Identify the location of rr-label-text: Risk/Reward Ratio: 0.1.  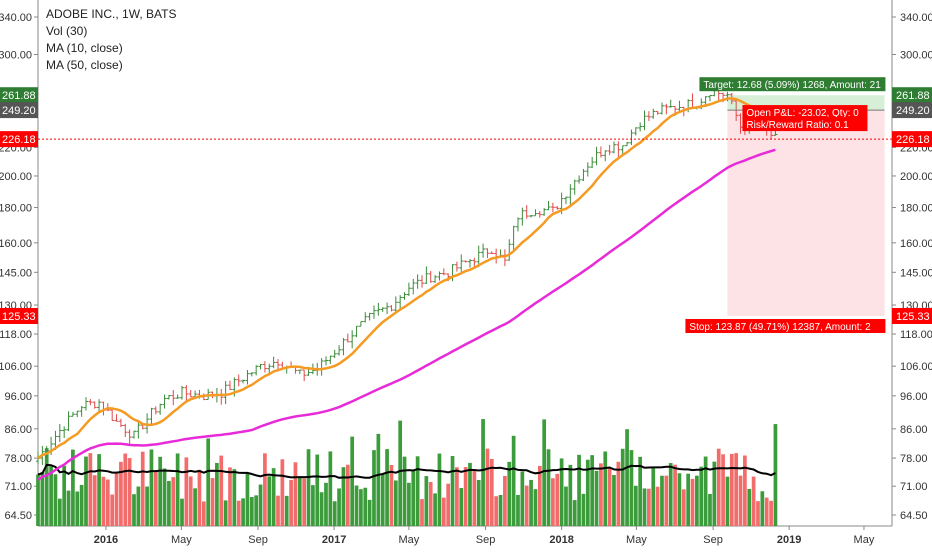
(797, 125).